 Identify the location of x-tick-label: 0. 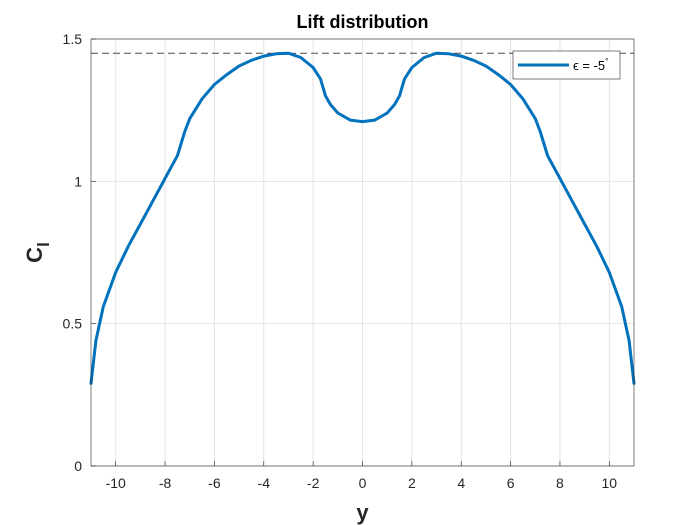
(363, 483).